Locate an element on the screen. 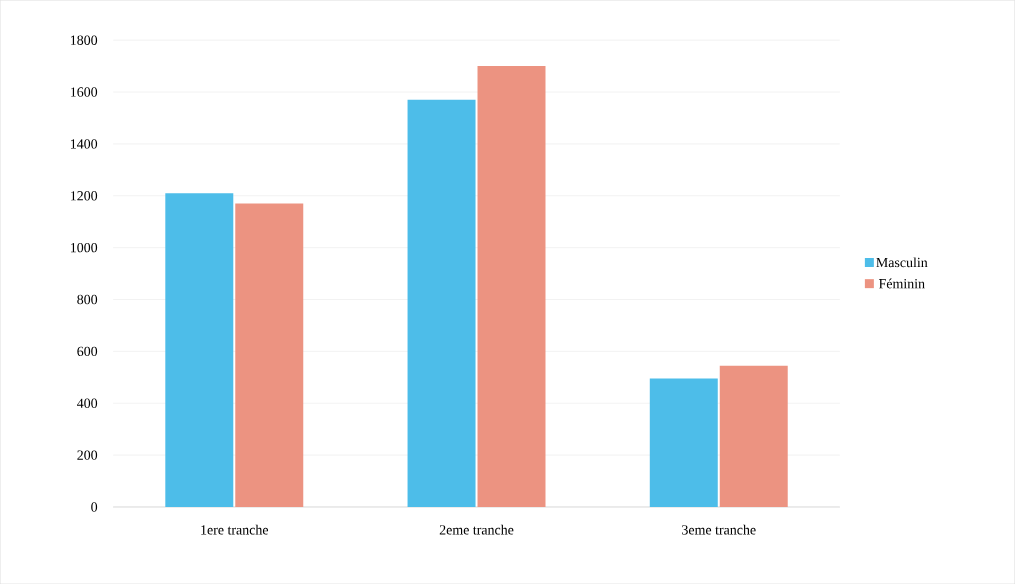 The height and width of the screenshot is (584, 1015). legend-label: Féminin is located at coordinates (901, 283).